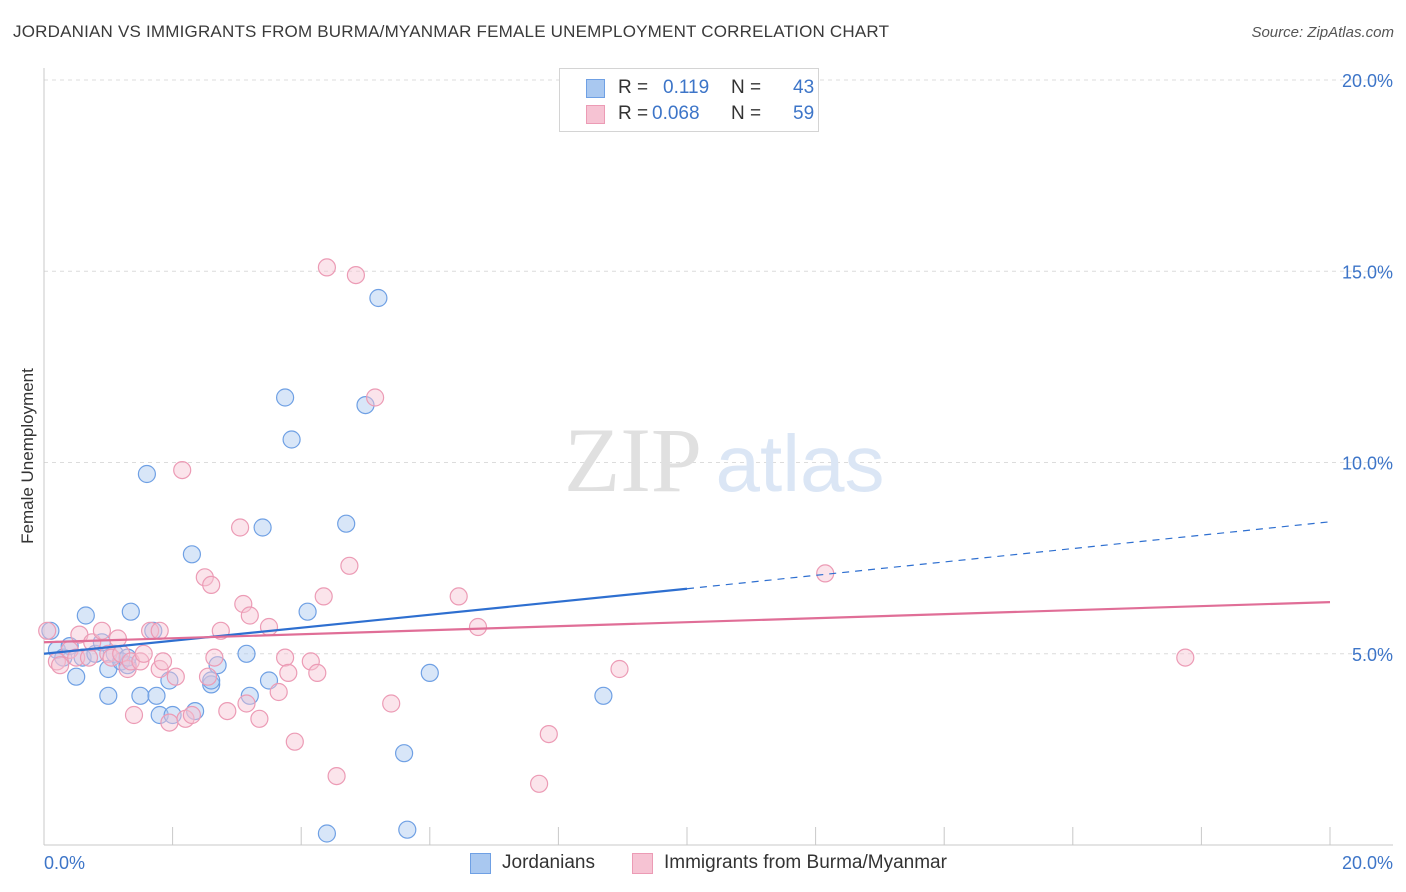 This screenshot has width=1406, height=892. What do you see at coordinates (1372, 655) in the screenshot?
I see `y-tick-label: 5.0%` at bounding box center [1372, 655].